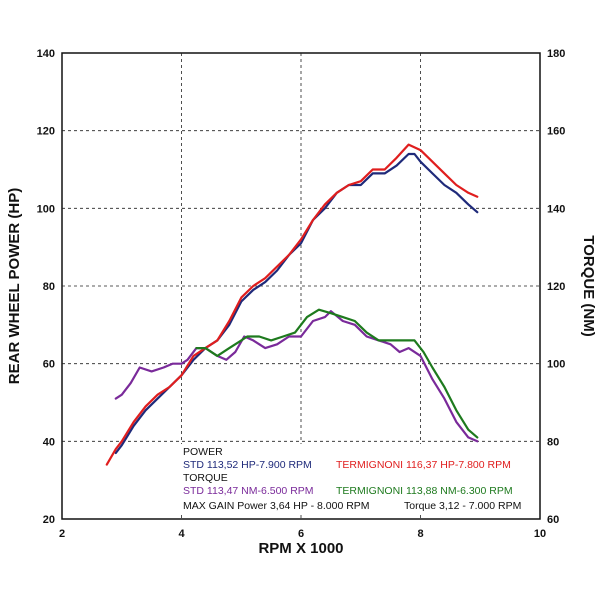  Describe the element at coordinates (556, 209) in the screenshot. I see `y-tick-label-right: 140` at that location.